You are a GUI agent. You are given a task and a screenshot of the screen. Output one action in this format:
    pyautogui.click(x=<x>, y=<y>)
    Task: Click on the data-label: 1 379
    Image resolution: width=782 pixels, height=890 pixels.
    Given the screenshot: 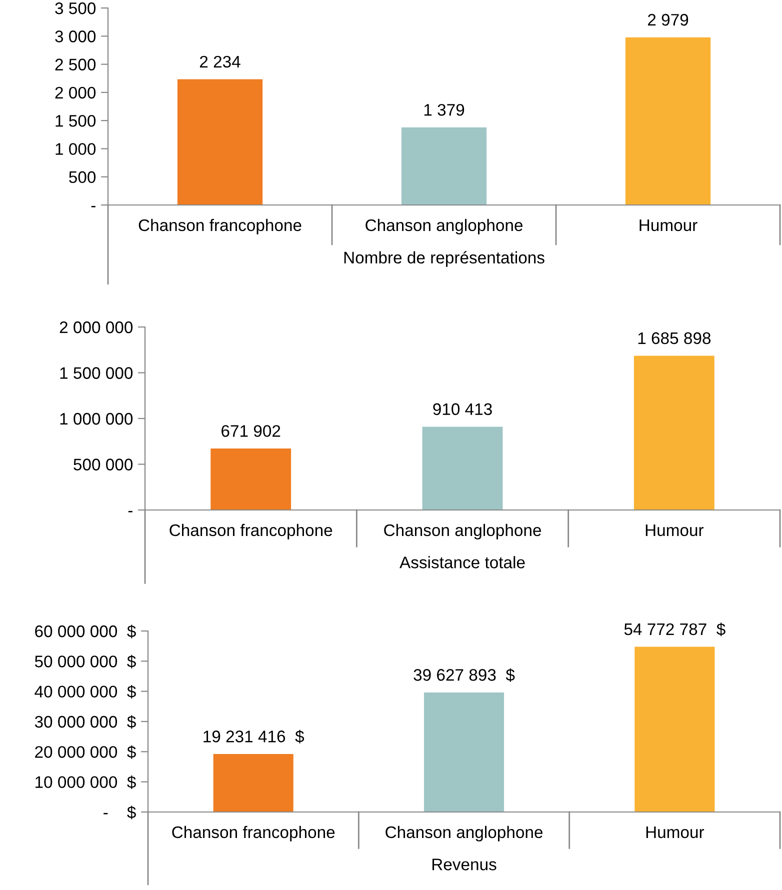 What is the action you would take?
    pyautogui.click(x=444, y=110)
    